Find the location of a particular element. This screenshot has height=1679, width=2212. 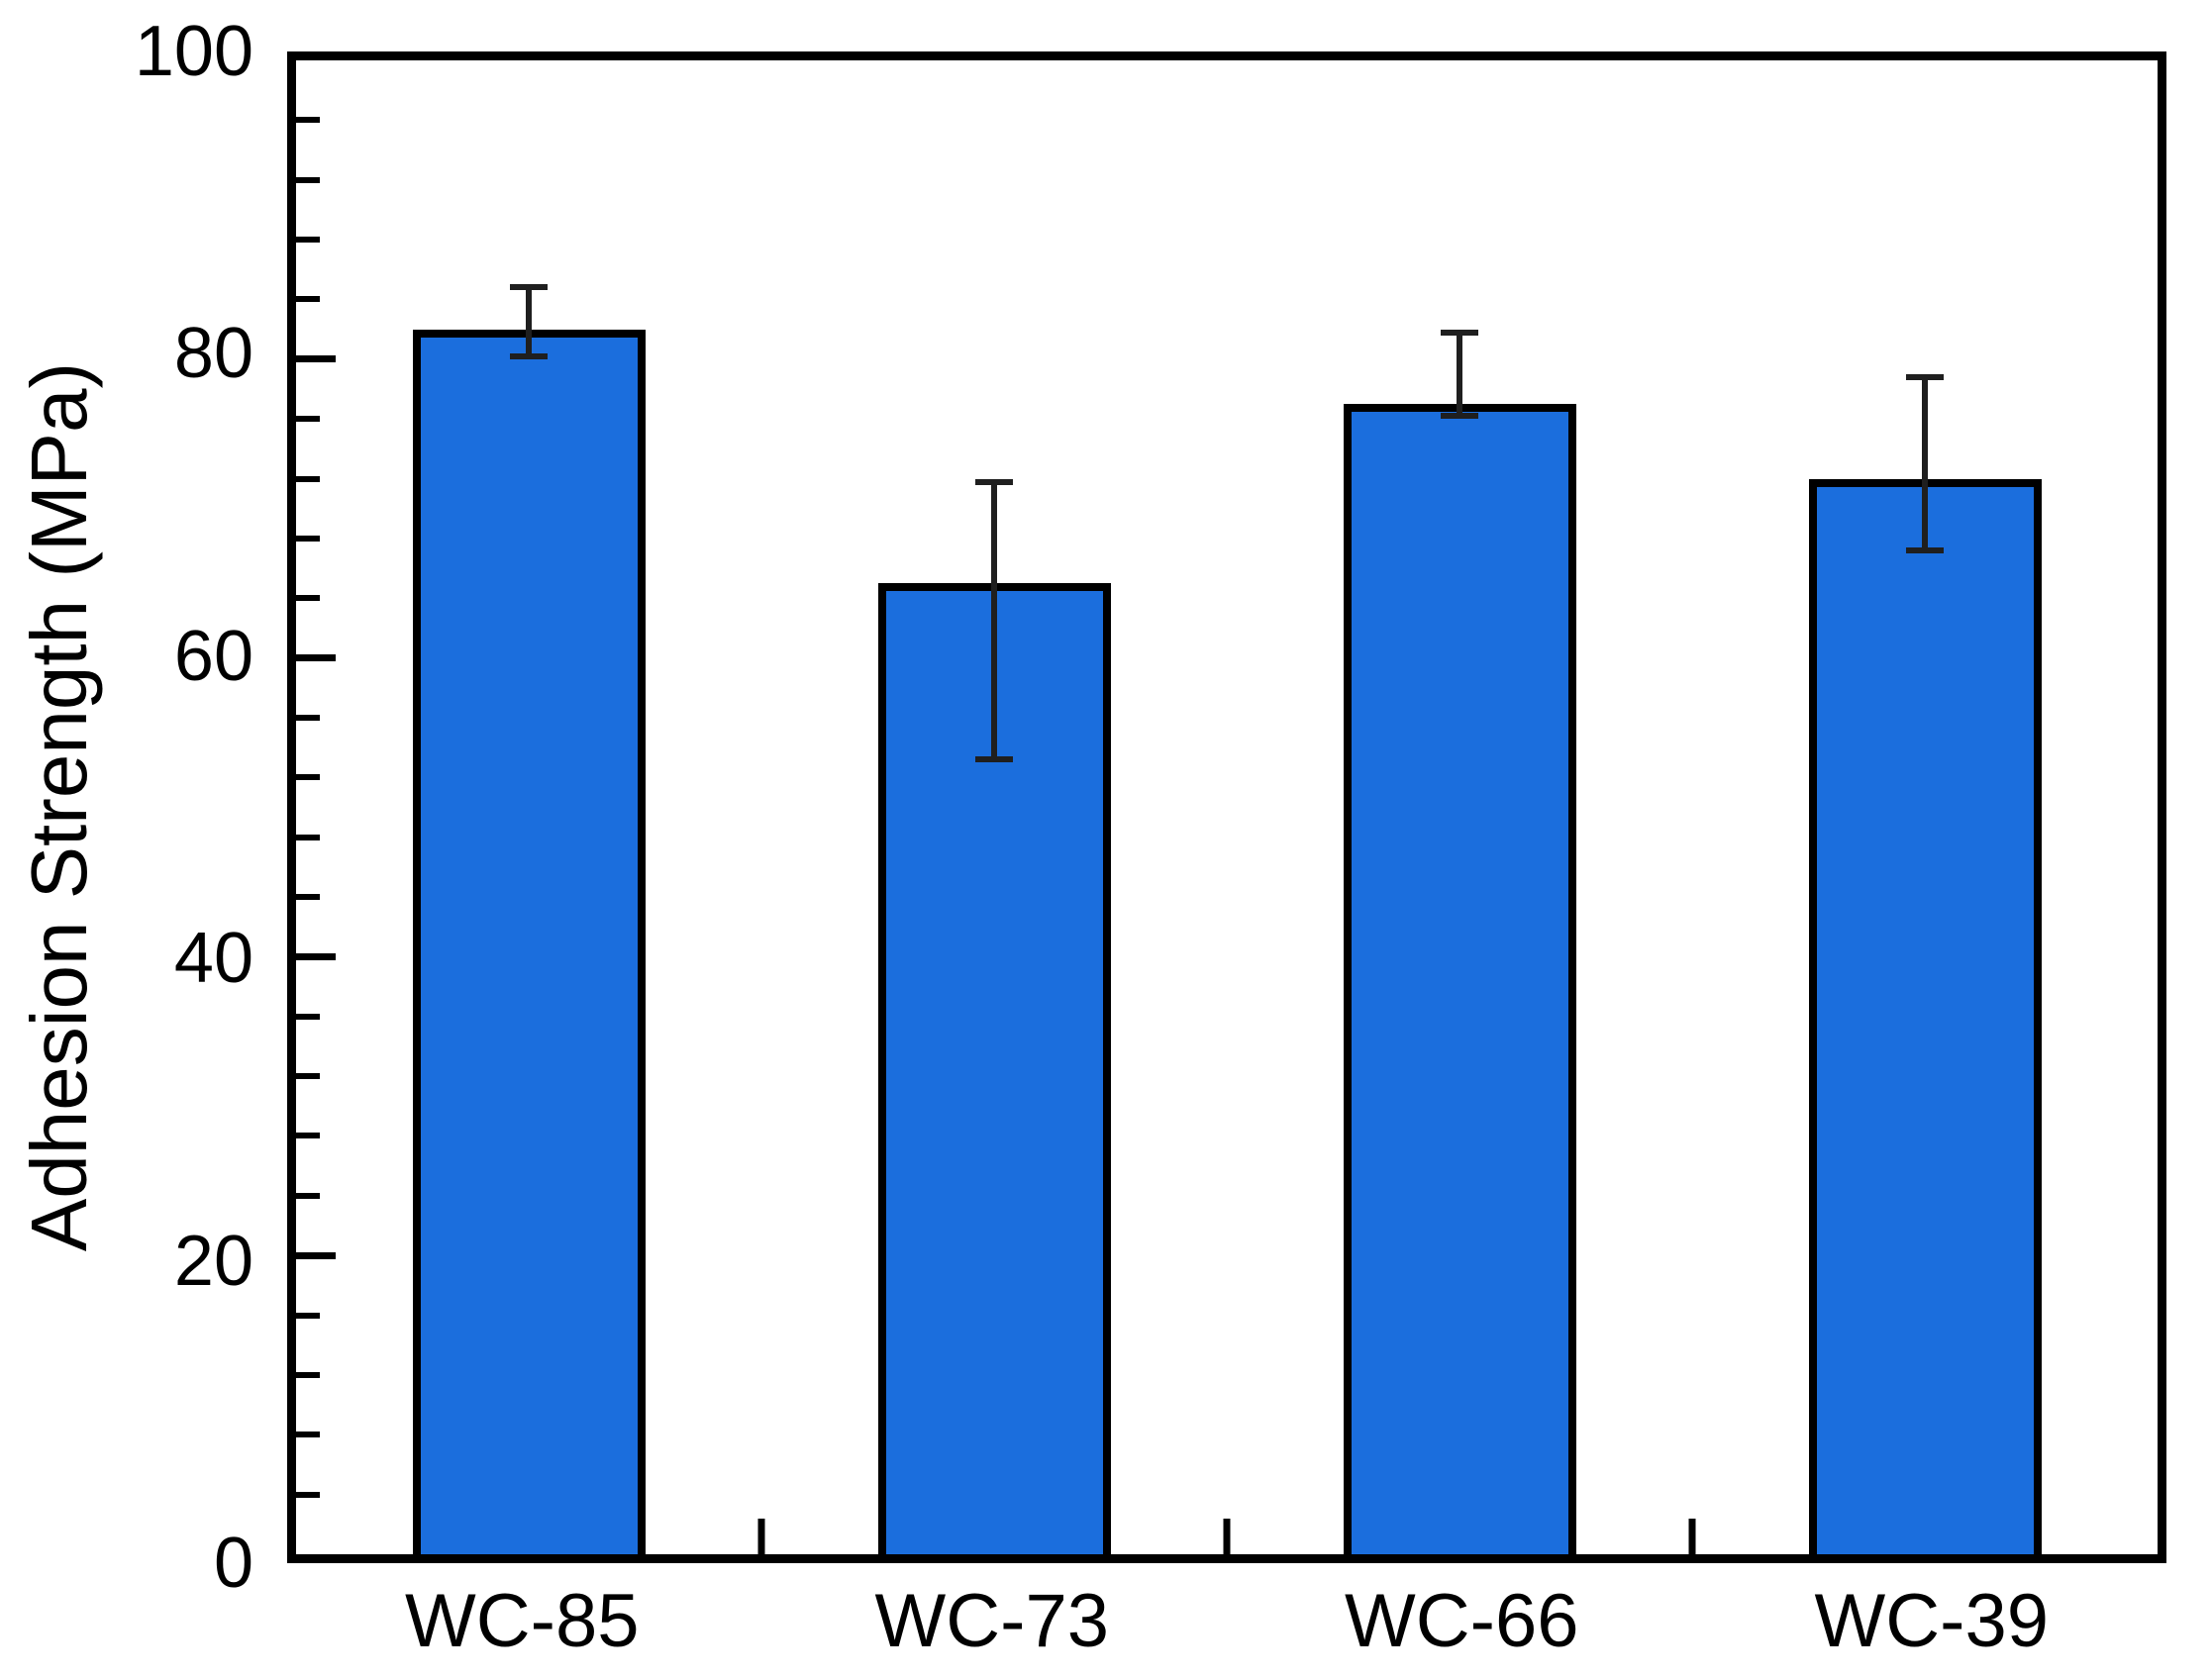

y-tick-label: 40 is located at coordinates (213, 959).